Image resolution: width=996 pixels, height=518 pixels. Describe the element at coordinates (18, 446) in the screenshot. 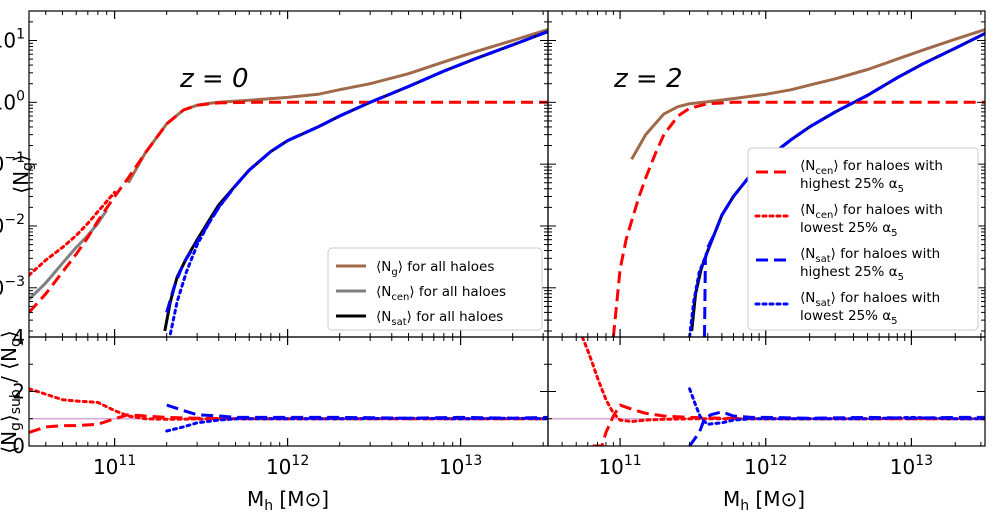

I see `y-tick-label: 0` at that location.